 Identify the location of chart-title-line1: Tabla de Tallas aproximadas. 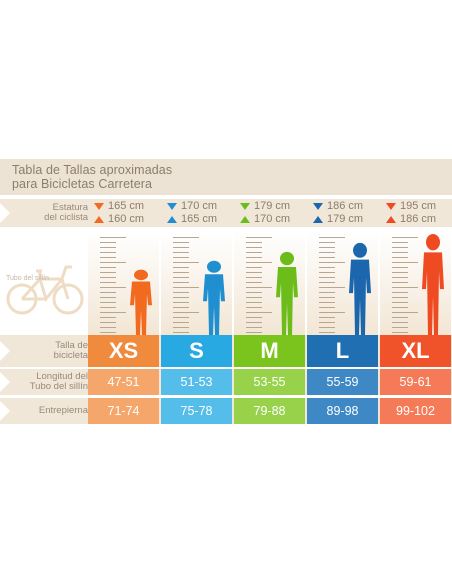
(92, 170).